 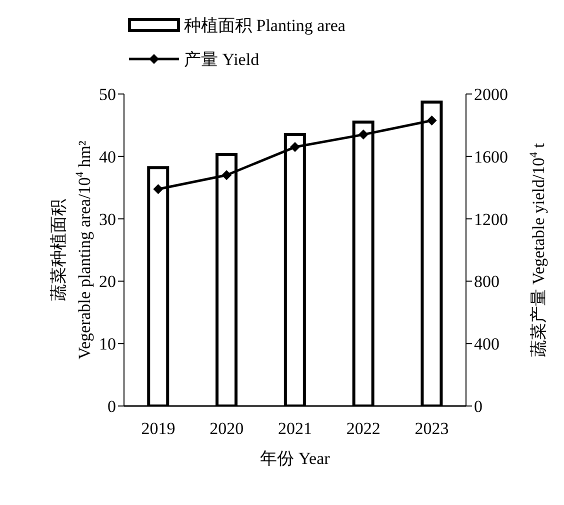 I want to click on legend-label: 种植面积 Planting area, so click(x=265, y=25).